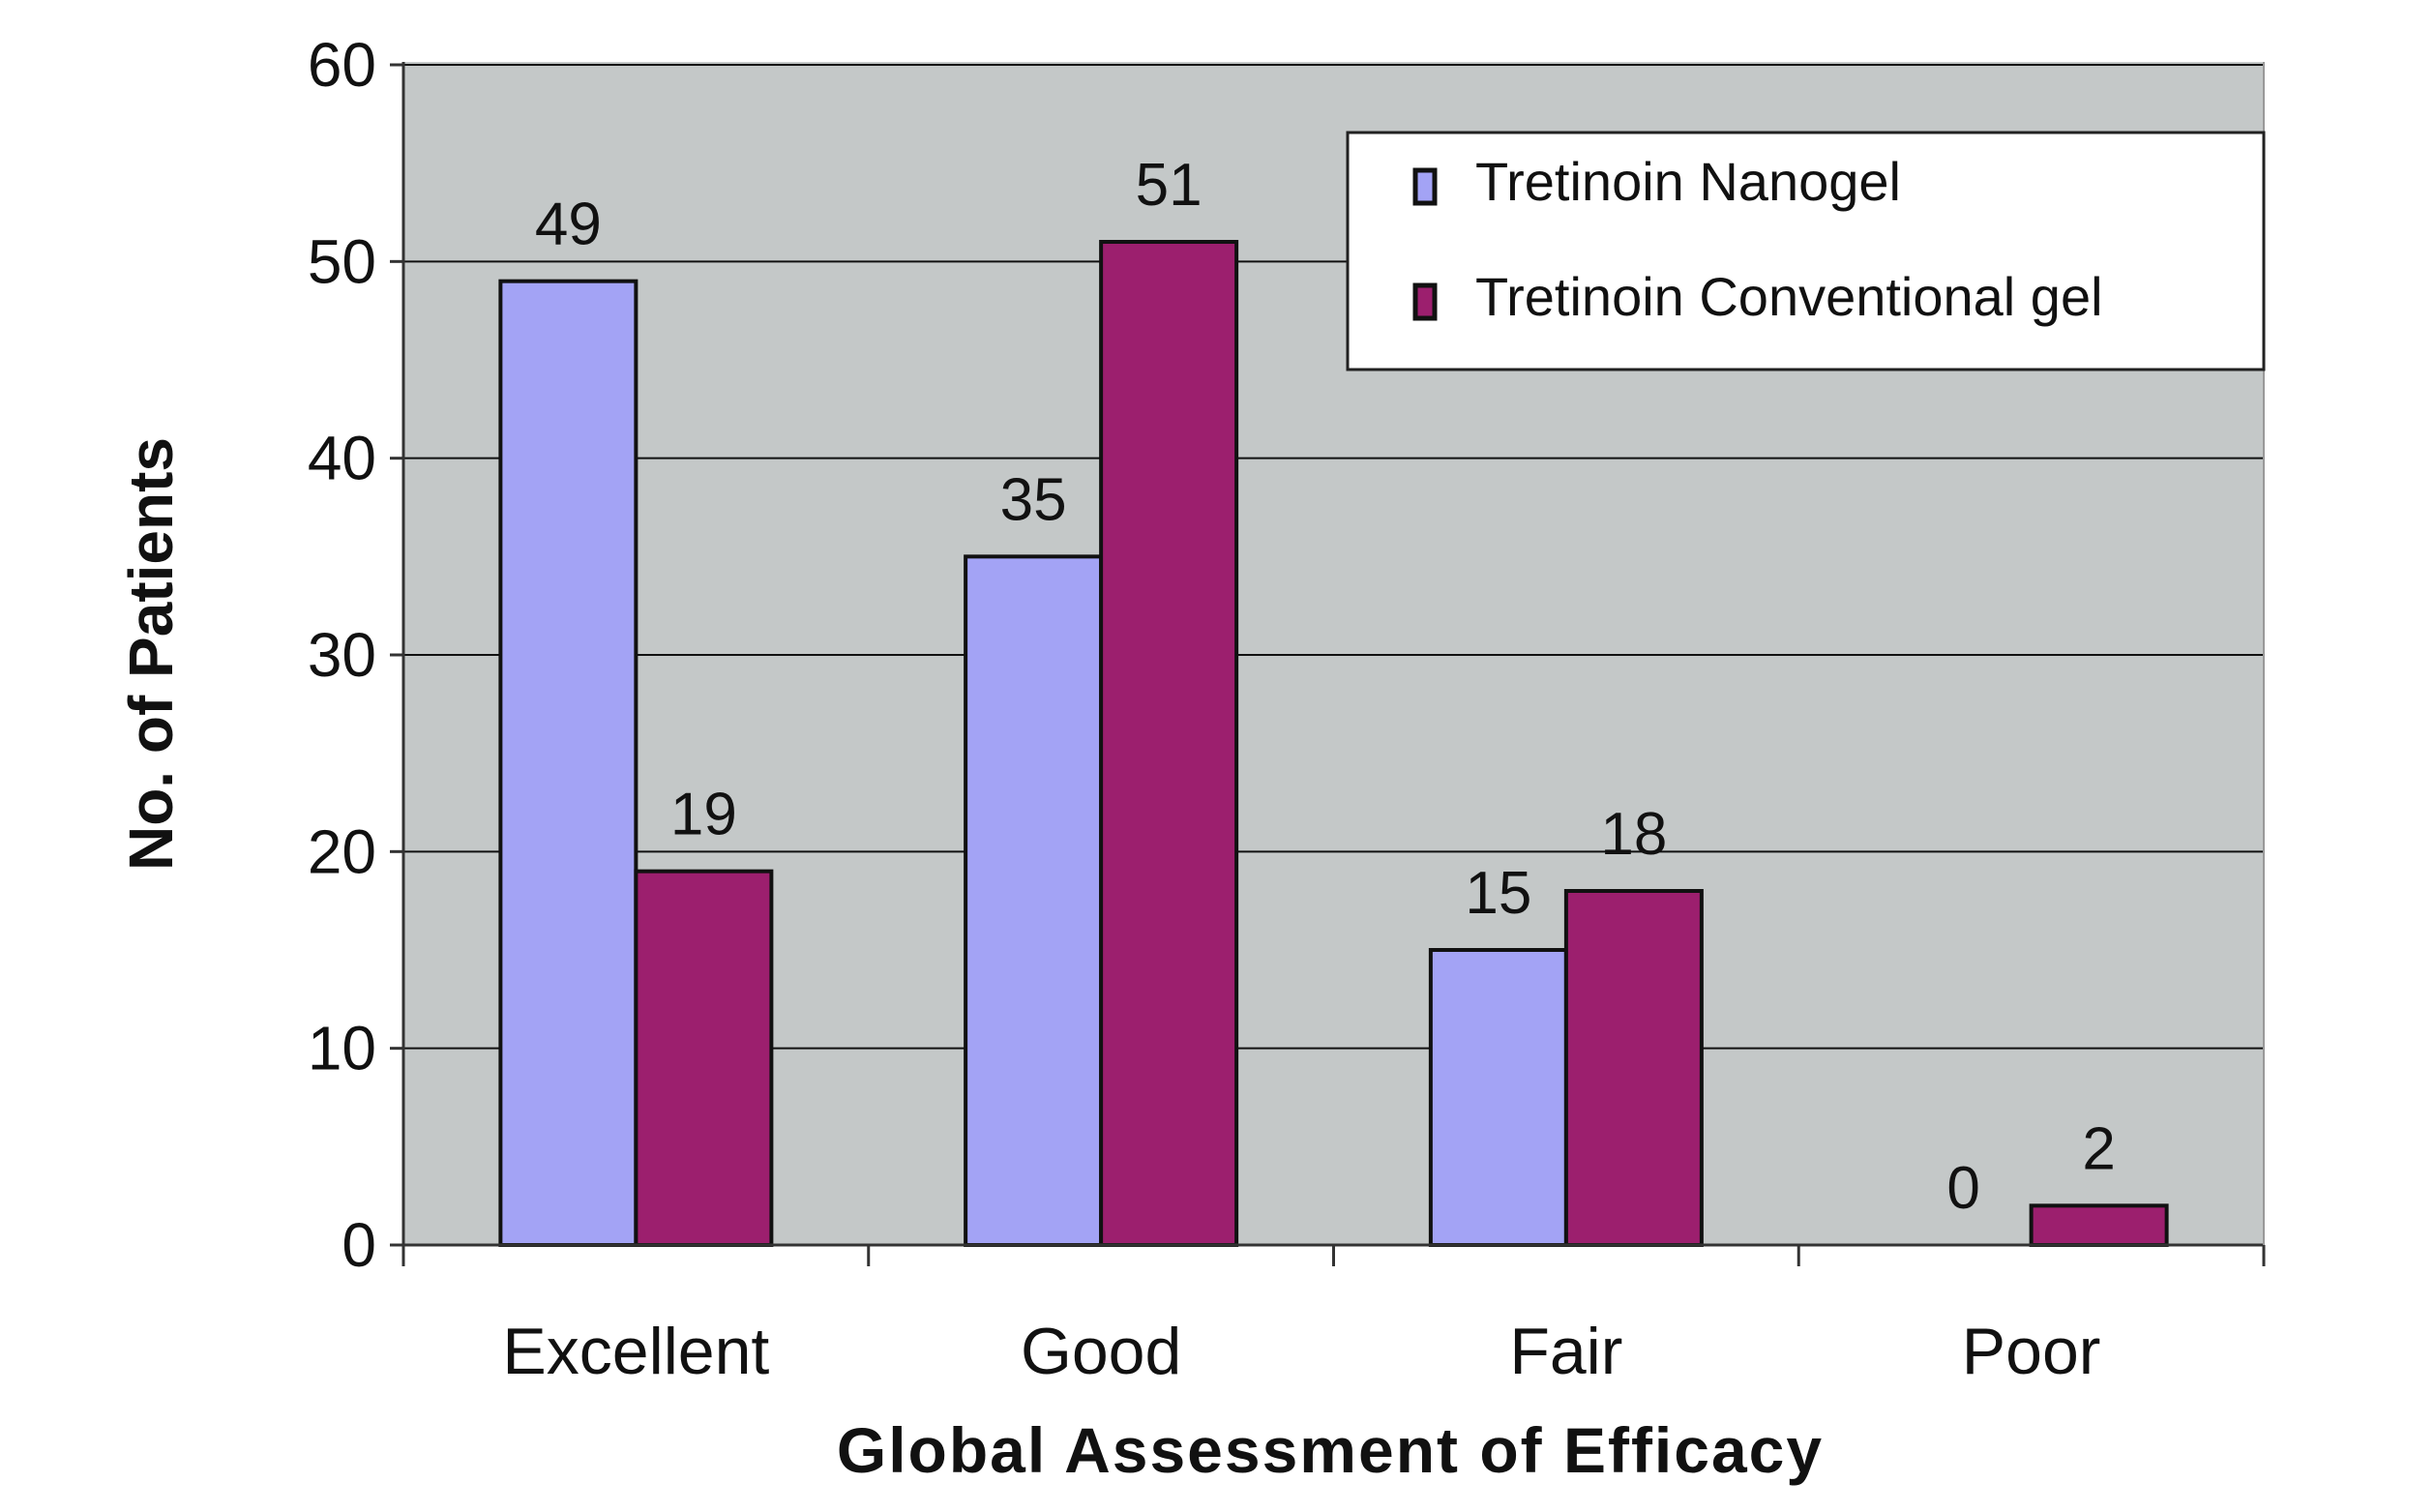  Describe the element at coordinates (2098, 1149) in the screenshot. I see `data-label: 2` at that location.